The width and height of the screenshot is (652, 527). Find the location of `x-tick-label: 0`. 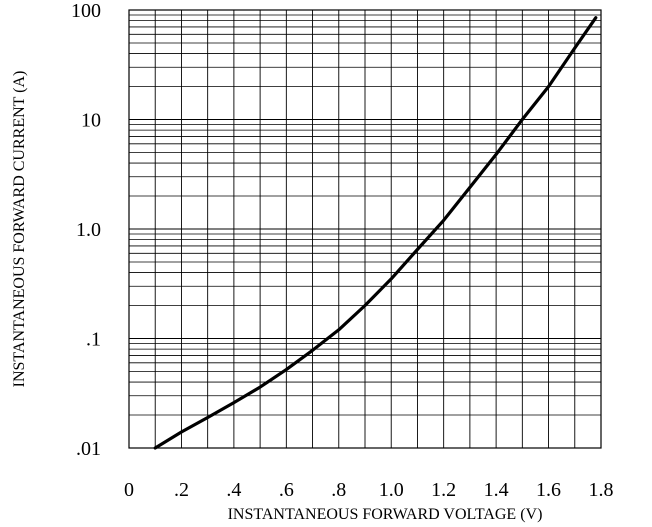

x-tick-label: 0 is located at coordinates (129, 490).